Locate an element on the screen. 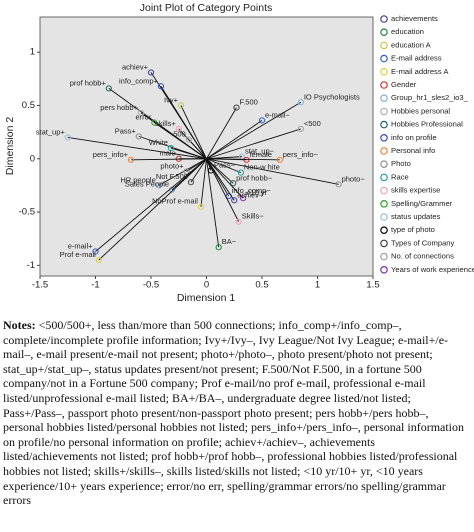  point-label: pers_info+ is located at coordinates (111, 154).